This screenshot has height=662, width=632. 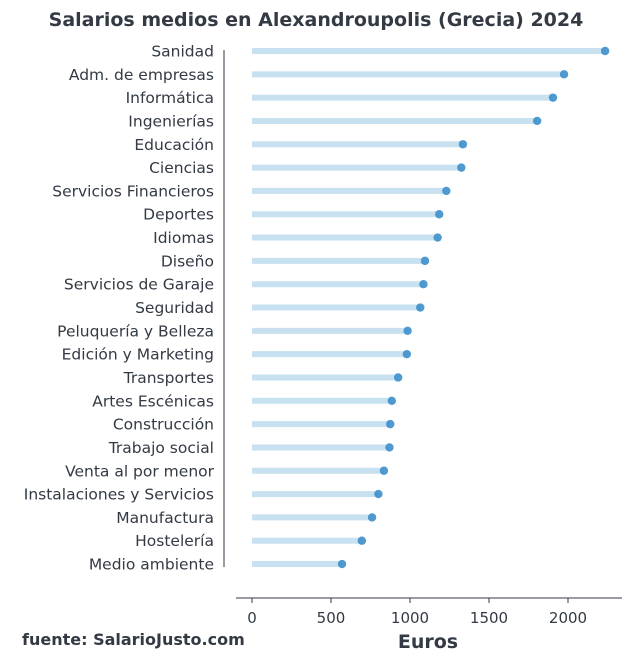 What do you see at coordinates (139, 285) in the screenshot?
I see `category-label-10: Servicios de Garaje` at bounding box center [139, 285].